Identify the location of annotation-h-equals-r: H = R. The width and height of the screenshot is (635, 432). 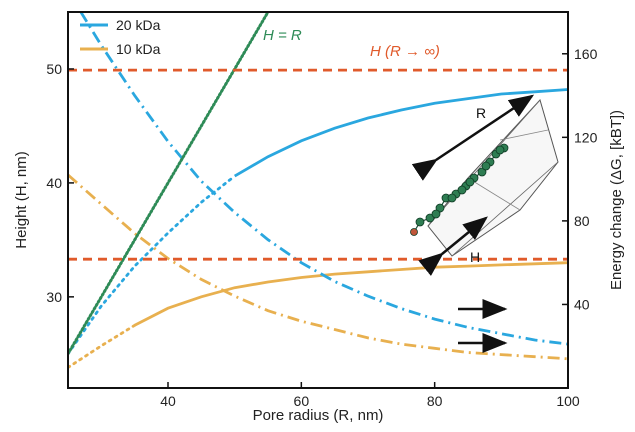
(282, 35).